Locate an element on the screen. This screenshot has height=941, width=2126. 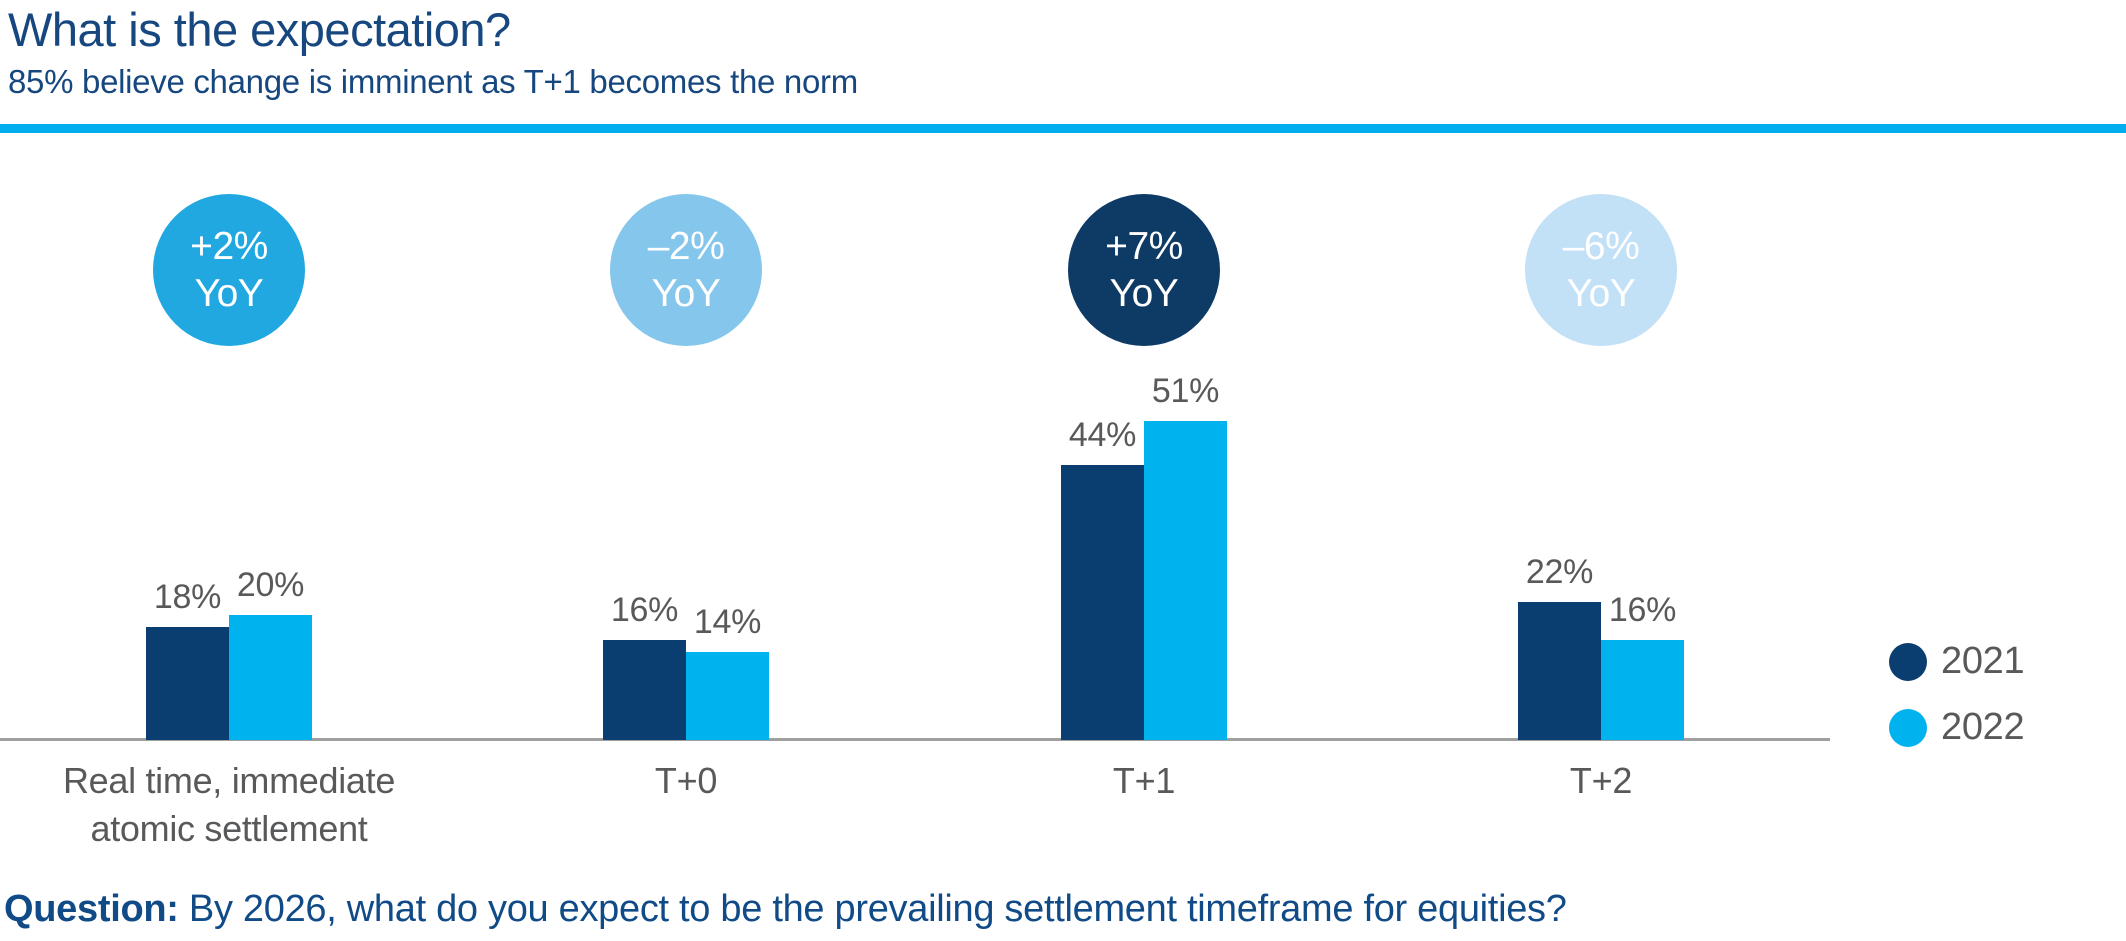
bar-value-2022-t1: 51% is located at coordinates (1185, 391).